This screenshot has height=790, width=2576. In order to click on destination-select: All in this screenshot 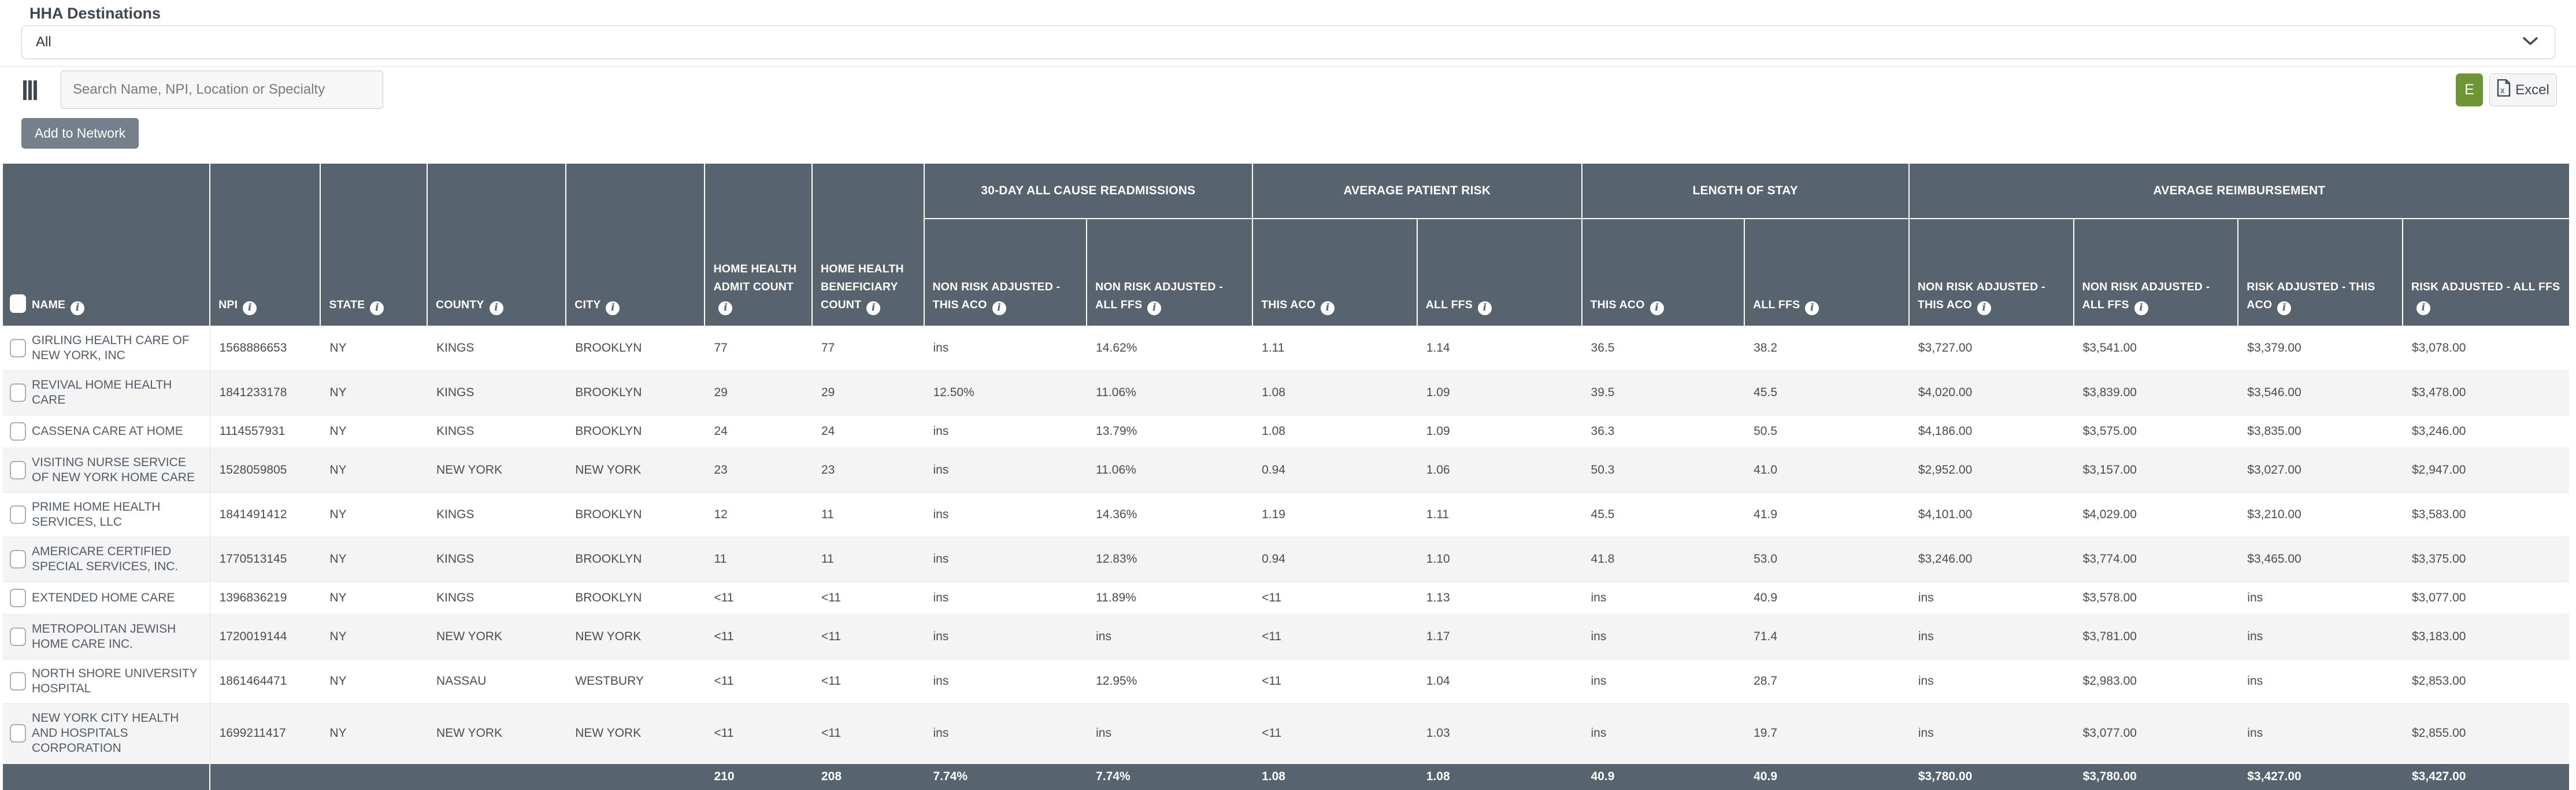, I will do `click(1288, 42)`.